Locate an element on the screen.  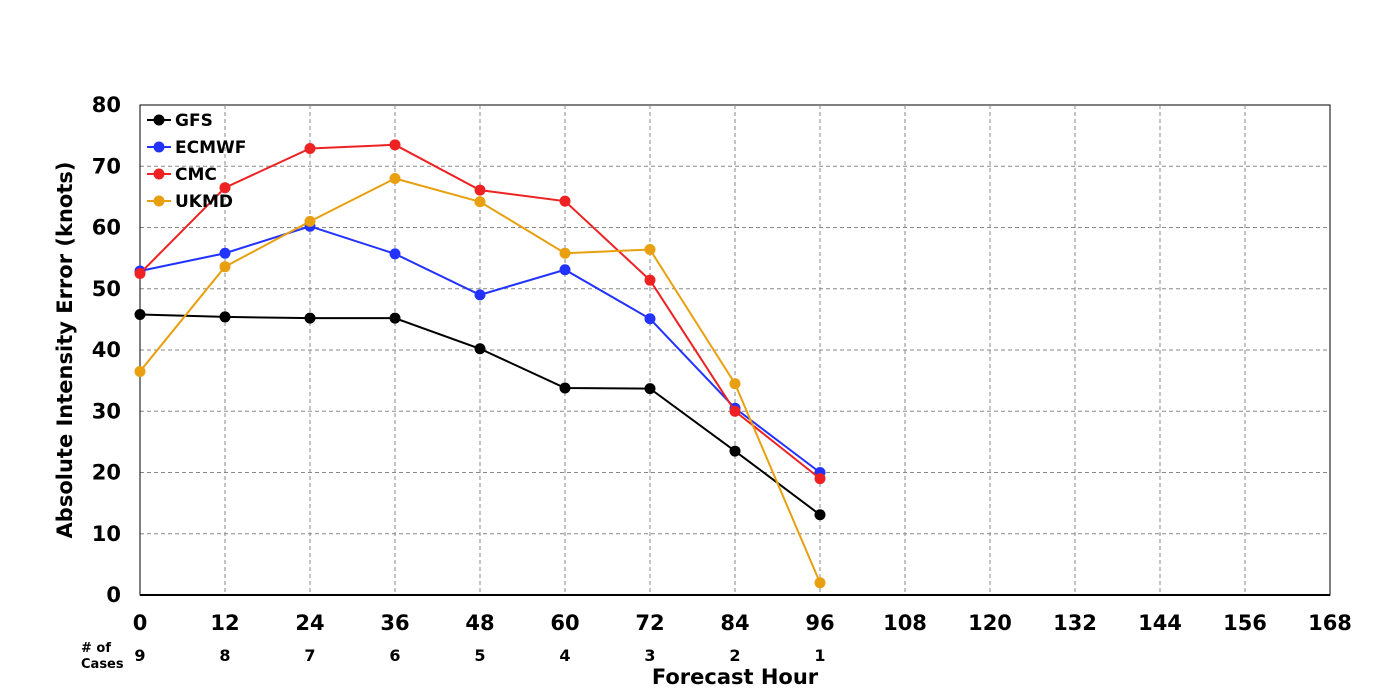
cases-row: # of Cases 9 8 7 6 5 4 3 2 1 is located at coordinates (453, 656).